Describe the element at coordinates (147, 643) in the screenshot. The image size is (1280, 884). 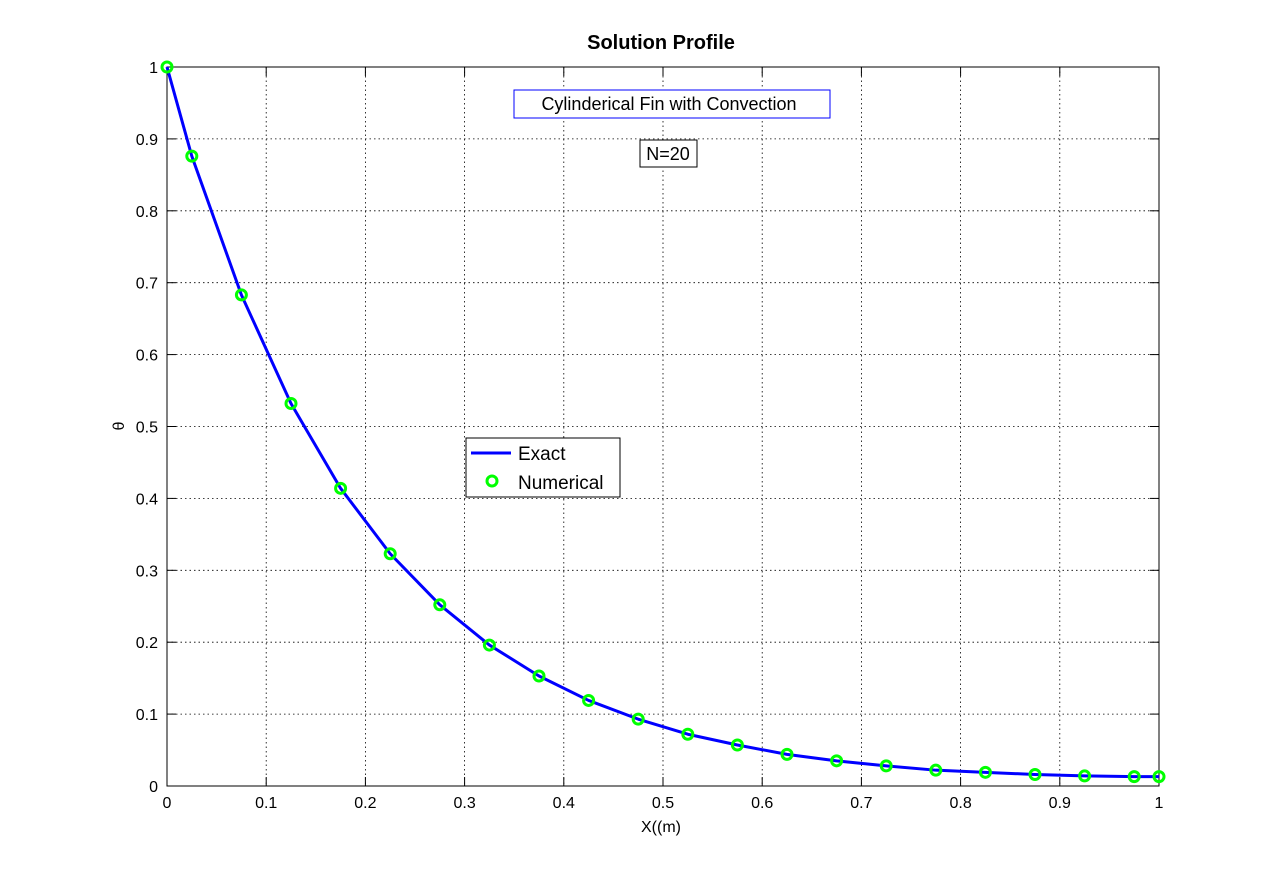
I see `y-tick-label: 0.2` at that location.